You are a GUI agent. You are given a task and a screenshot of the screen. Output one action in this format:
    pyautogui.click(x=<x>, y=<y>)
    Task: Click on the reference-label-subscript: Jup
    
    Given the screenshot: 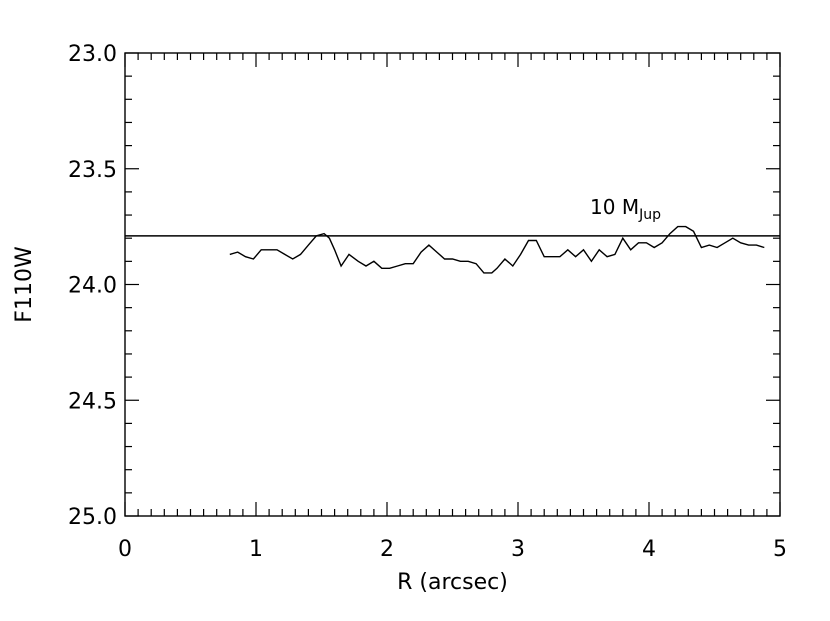 What is the action you would take?
    pyautogui.click(x=649, y=215)
    